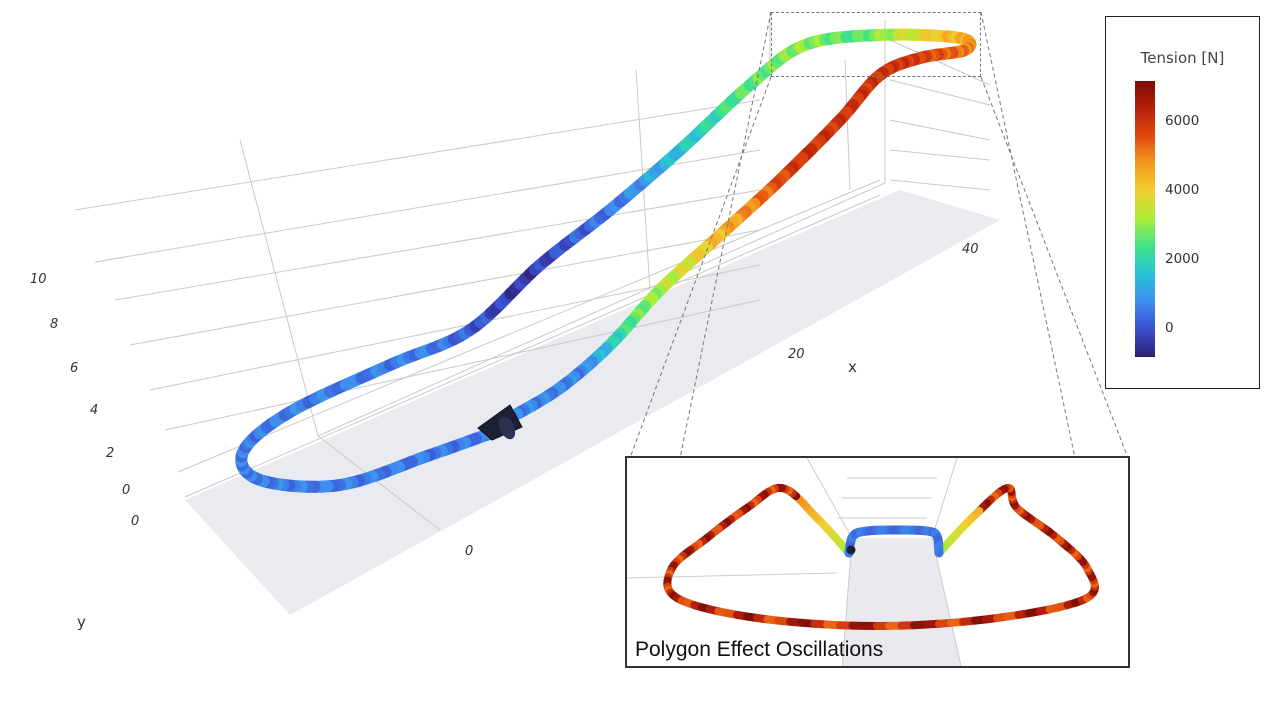  Describe the element at coordinates (1182, 202) in the screenshot. I see `colorbar-legend: Tension [N] 0 2000 4000 6000` at that location.